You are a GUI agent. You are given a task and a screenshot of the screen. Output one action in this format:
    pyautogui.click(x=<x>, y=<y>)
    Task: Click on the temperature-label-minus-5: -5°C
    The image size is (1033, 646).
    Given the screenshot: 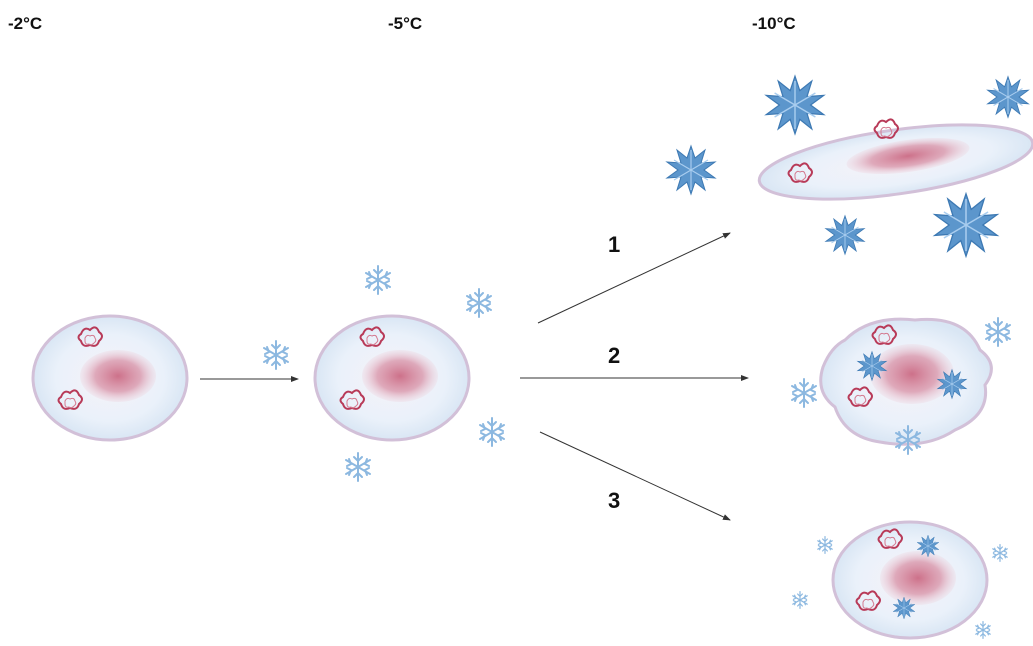 What is the action you would take?
    pyautogui.click(x=405, y=23)
    